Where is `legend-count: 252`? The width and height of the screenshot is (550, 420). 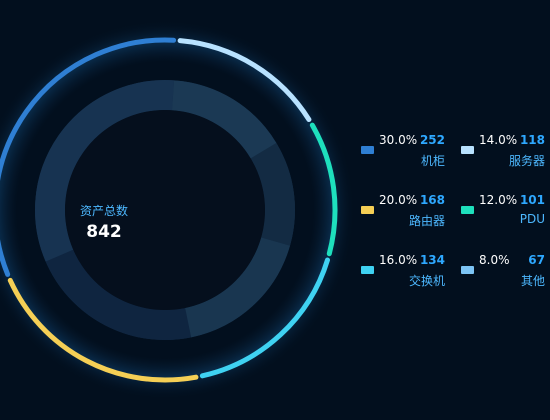 legend-count: 252 is located at coordinates (432, 140).